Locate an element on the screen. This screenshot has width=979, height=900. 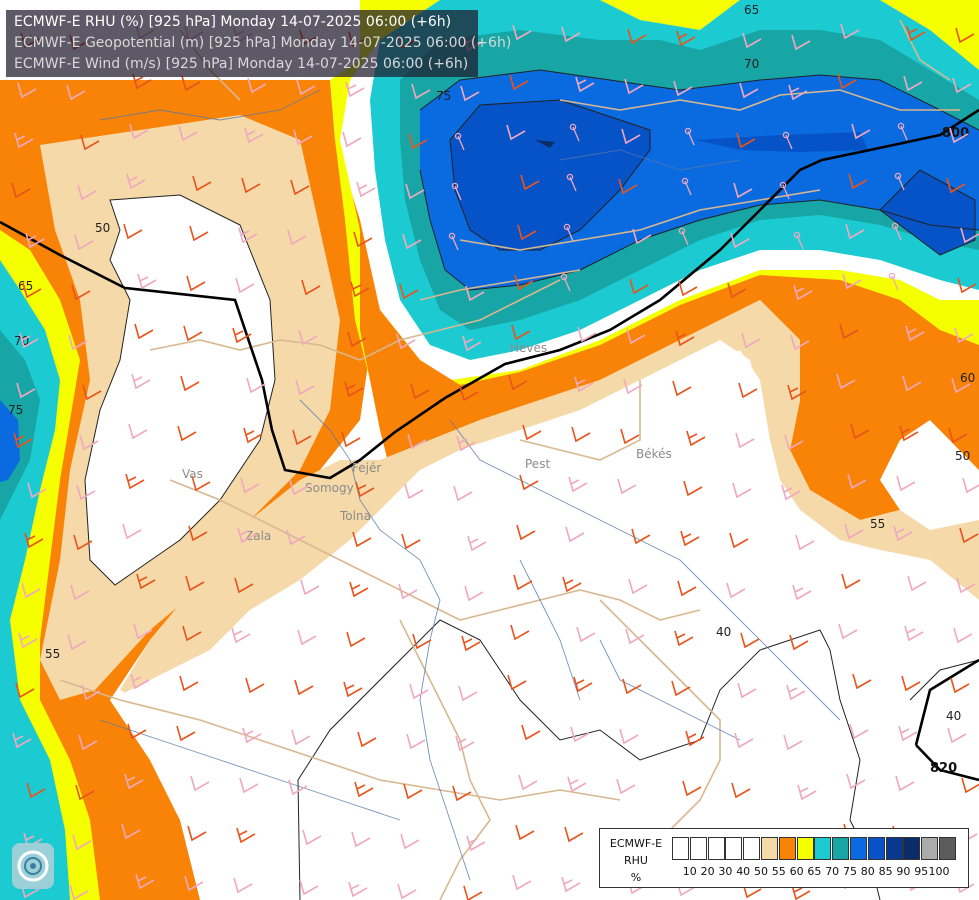
region-label-fejer: Fejér is located at coordinates (366, 468).